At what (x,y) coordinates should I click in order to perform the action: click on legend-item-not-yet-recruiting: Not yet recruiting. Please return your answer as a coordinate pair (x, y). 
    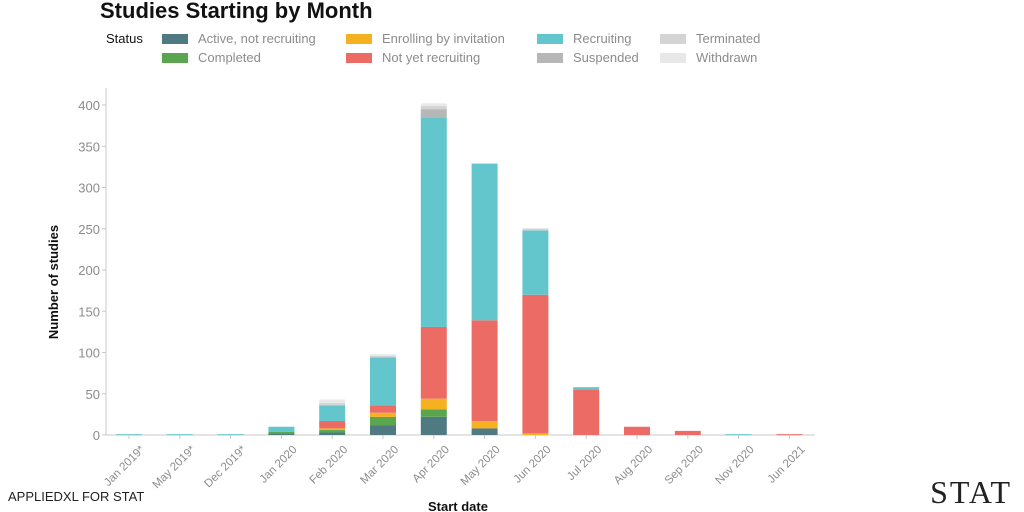
    Looking at the image, I should click on (413, 57).